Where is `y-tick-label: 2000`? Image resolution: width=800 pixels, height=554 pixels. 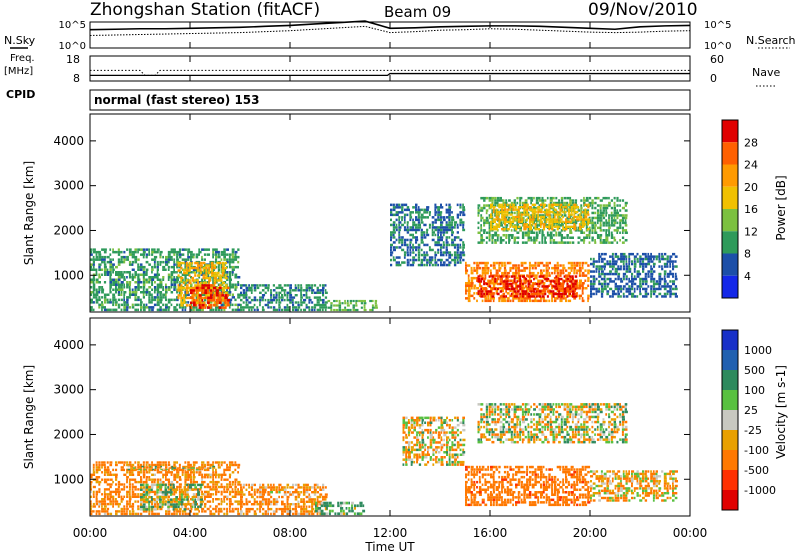 y-tick-label: 2000 is located at coordinates (68, 230).